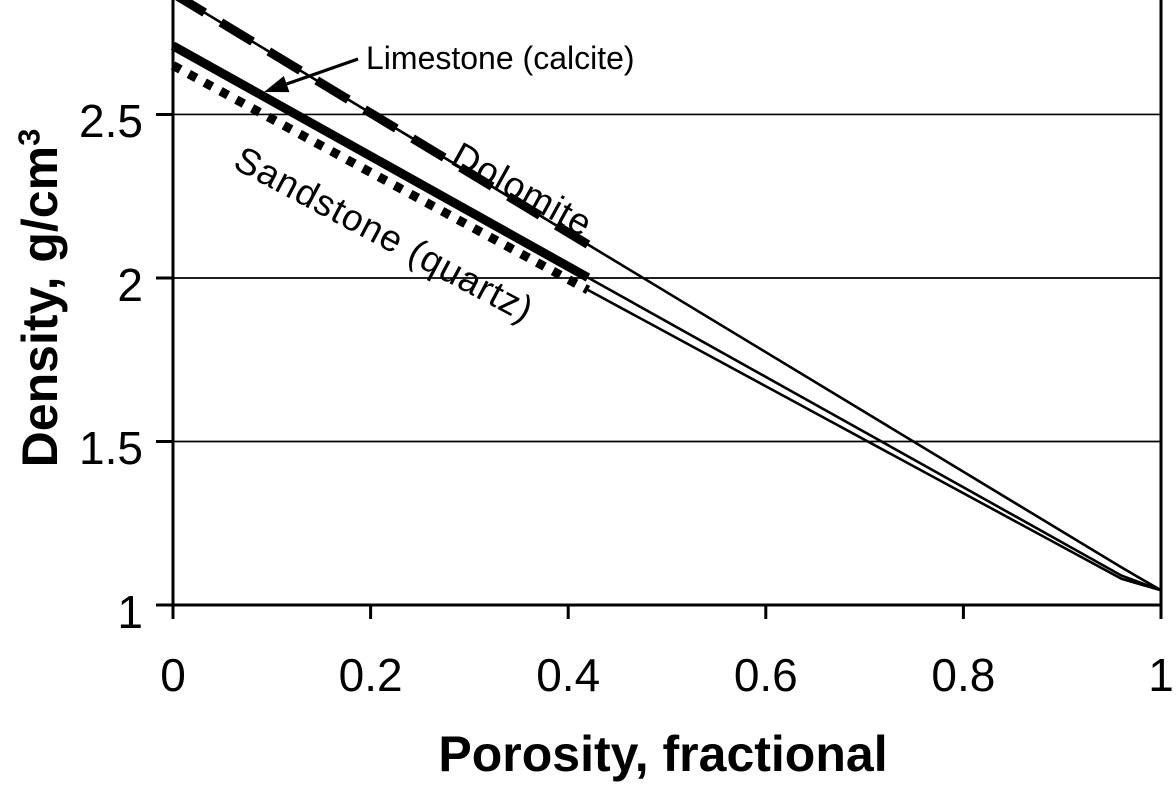 The height and width of the screenshot is (787, 1176). What do you see at coordinates (500, 58) in the screenshot?
I see `limestone-line-label: Limestone (calcite)` at bounding box center [500, 58].